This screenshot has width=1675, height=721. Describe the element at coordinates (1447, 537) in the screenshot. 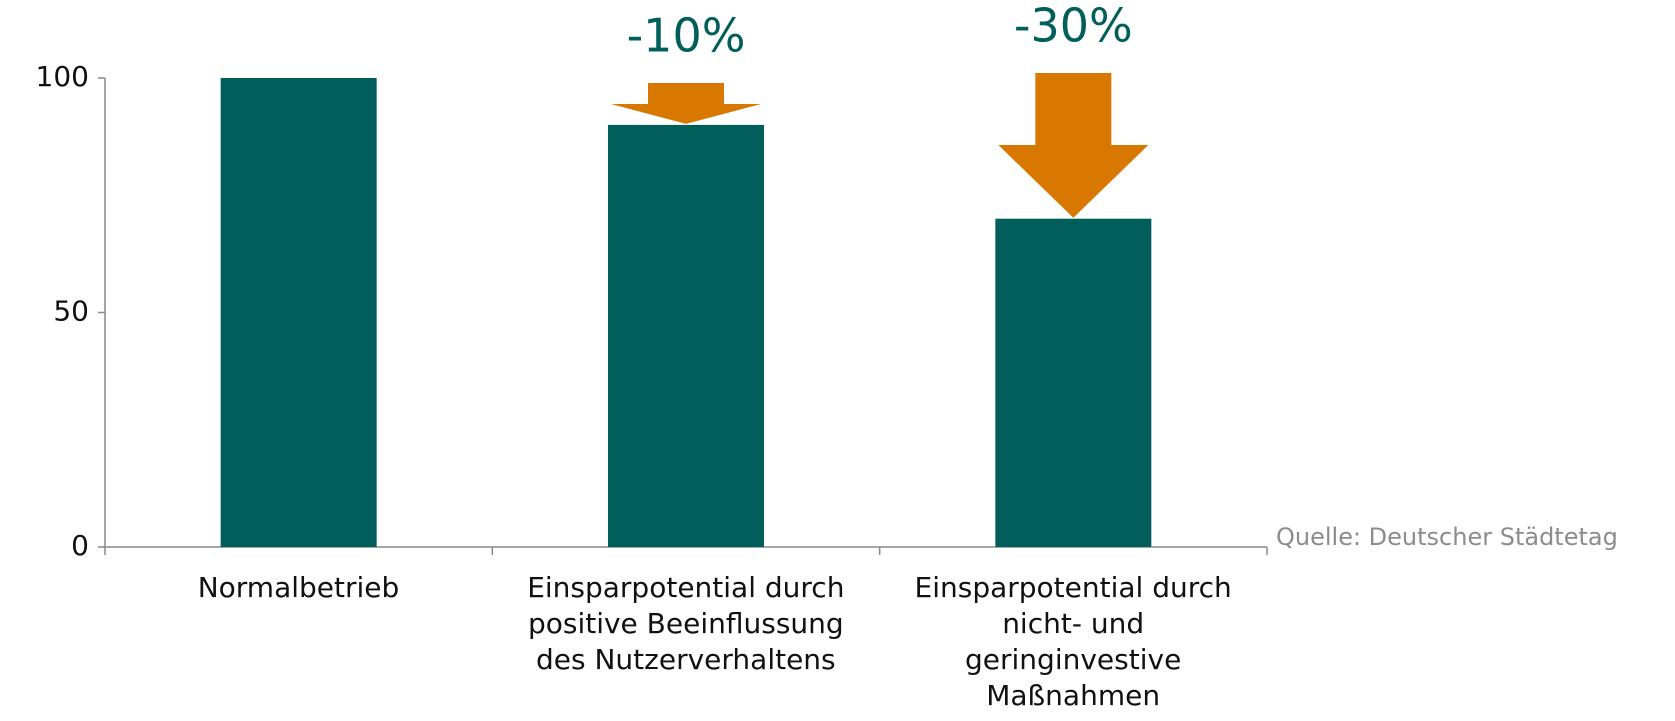

I see `source: Quelle: Deutscher Städtetag` at that location.